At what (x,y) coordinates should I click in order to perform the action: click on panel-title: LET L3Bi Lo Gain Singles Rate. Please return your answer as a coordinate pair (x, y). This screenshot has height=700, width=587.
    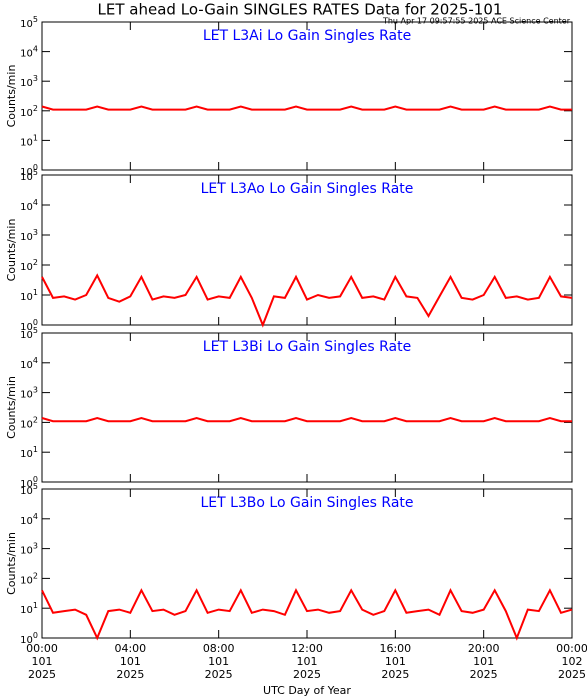
    Looking at the image, I should click on (307, 347).